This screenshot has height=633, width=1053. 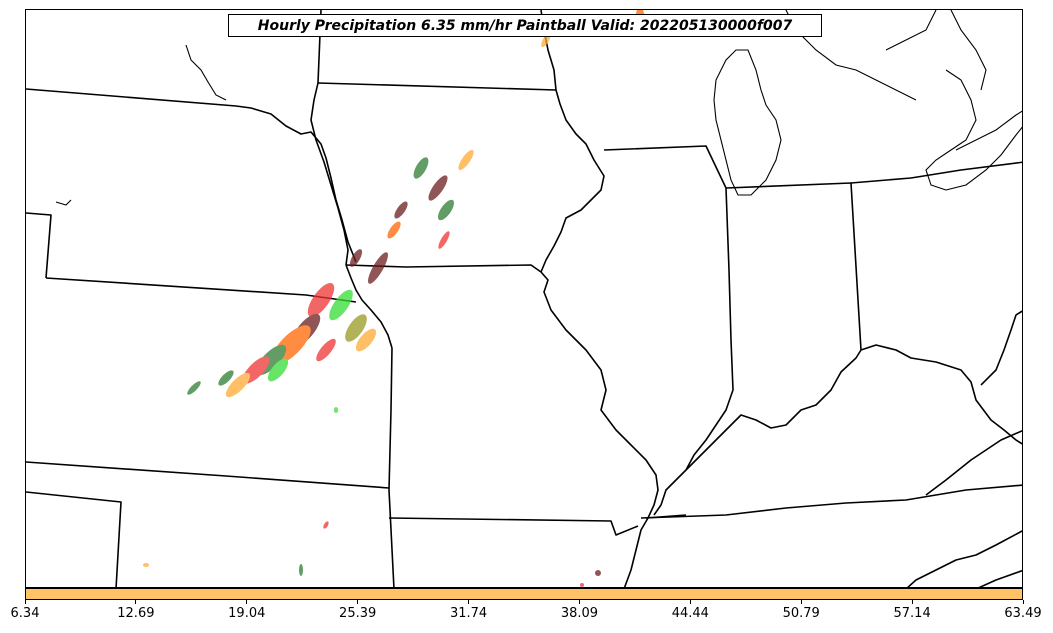 I want to click on colorbar-tick-label: 25.39, so click(x=358, y=613).